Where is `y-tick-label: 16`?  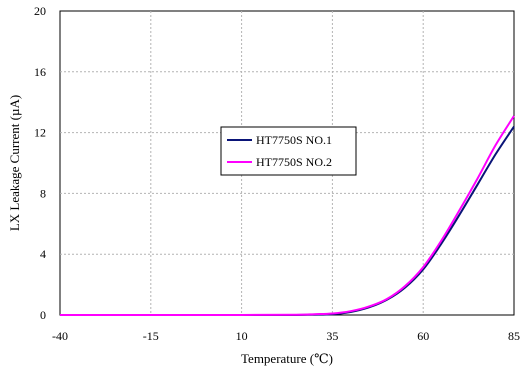 y-tick-label: 16 is located at coordinates (40, 72).